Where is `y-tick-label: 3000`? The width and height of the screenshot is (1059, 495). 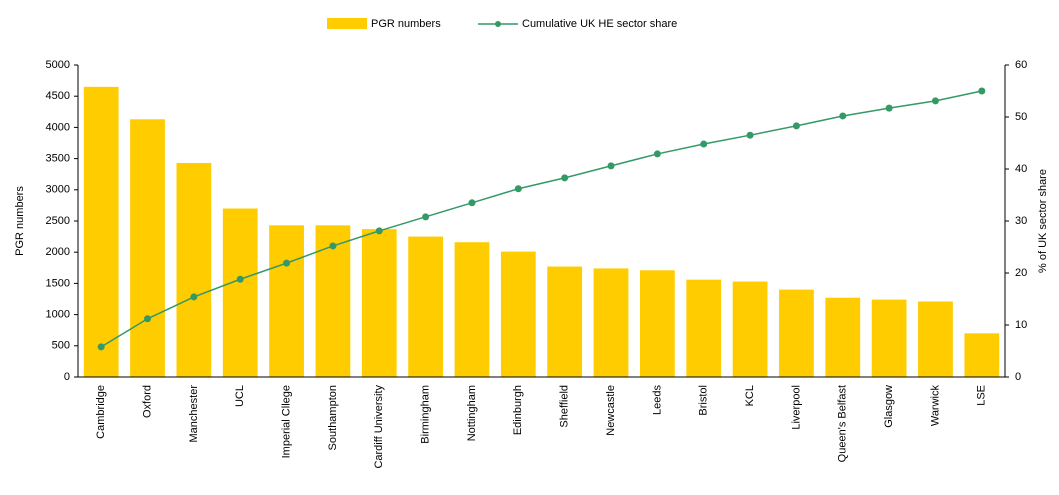 y-tick-label: 3000 is located at coordinates (58, 190).